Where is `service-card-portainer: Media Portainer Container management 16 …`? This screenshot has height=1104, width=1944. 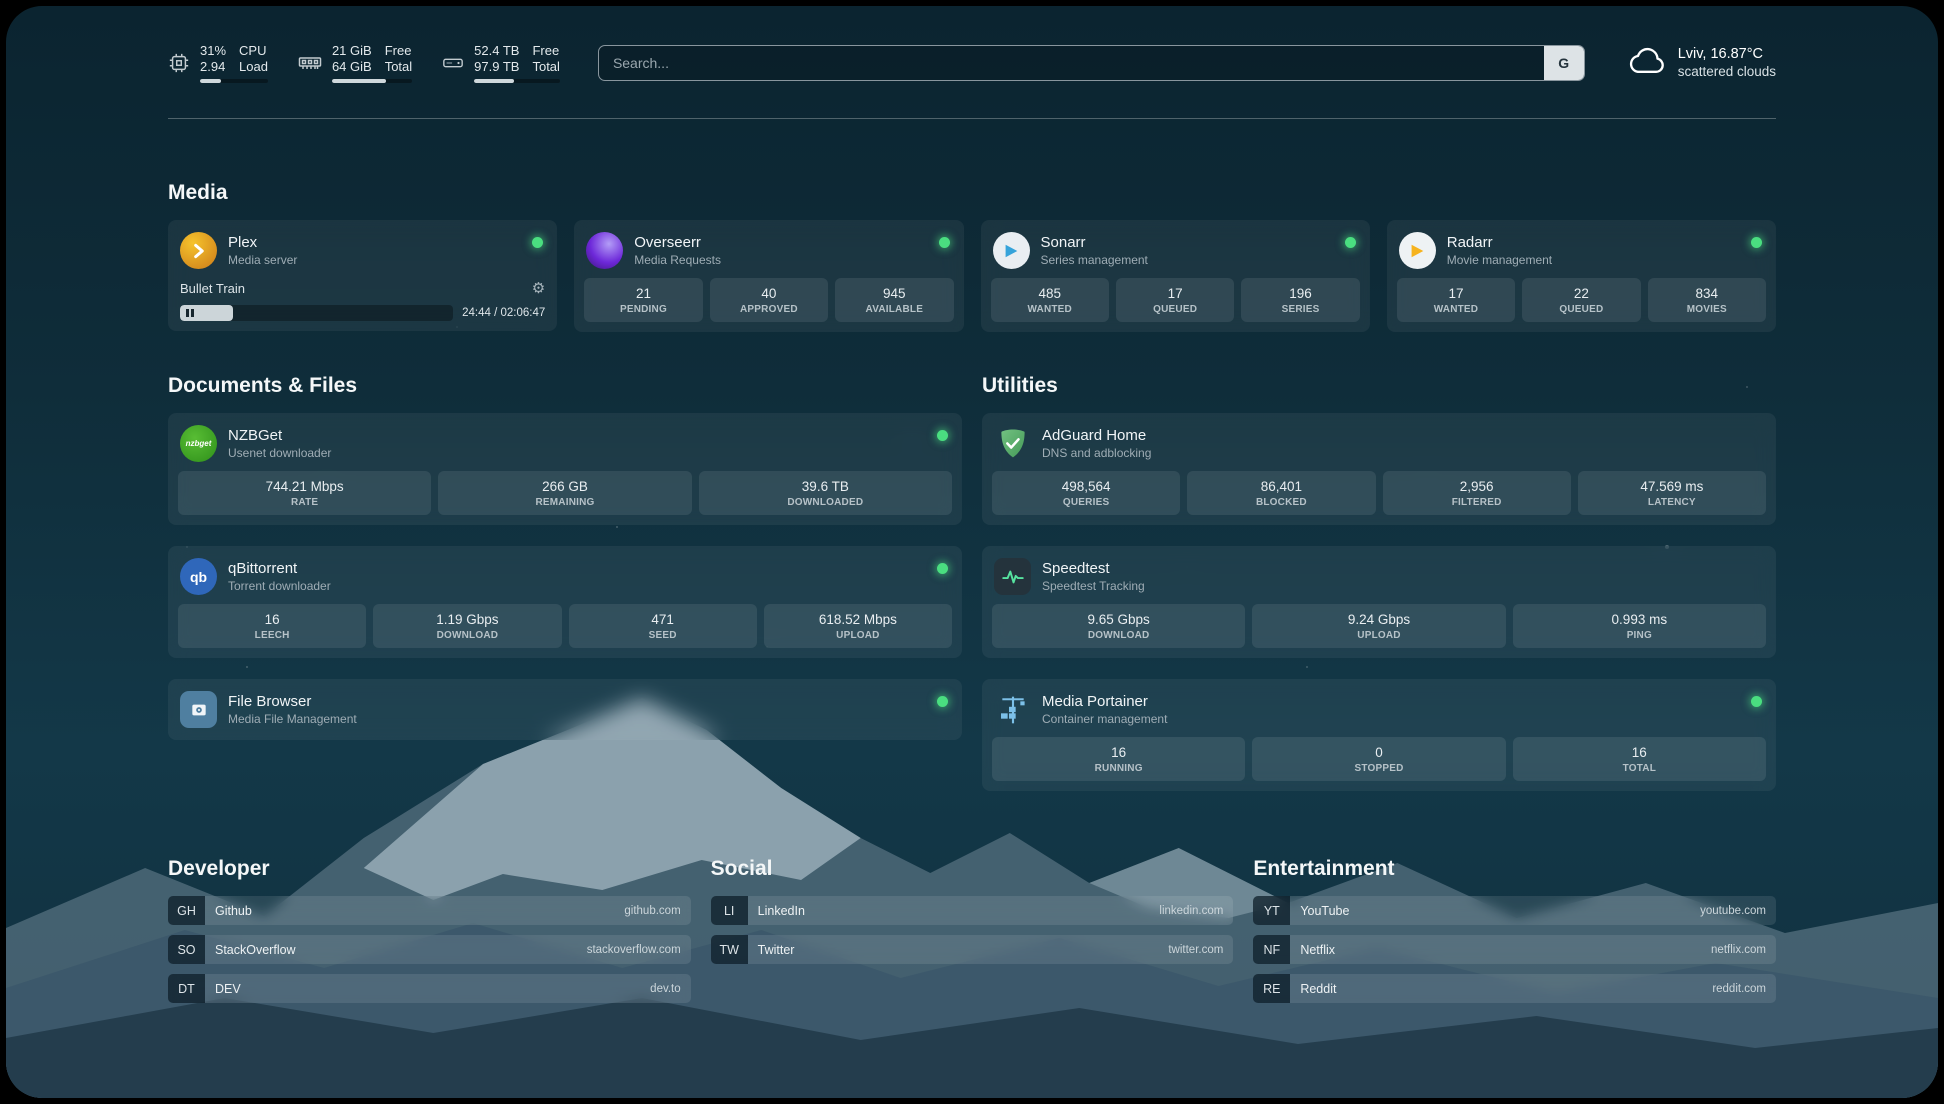
service-card-portainer: Media Portainer Container management 16 … is located at coordinates (1379, 735).